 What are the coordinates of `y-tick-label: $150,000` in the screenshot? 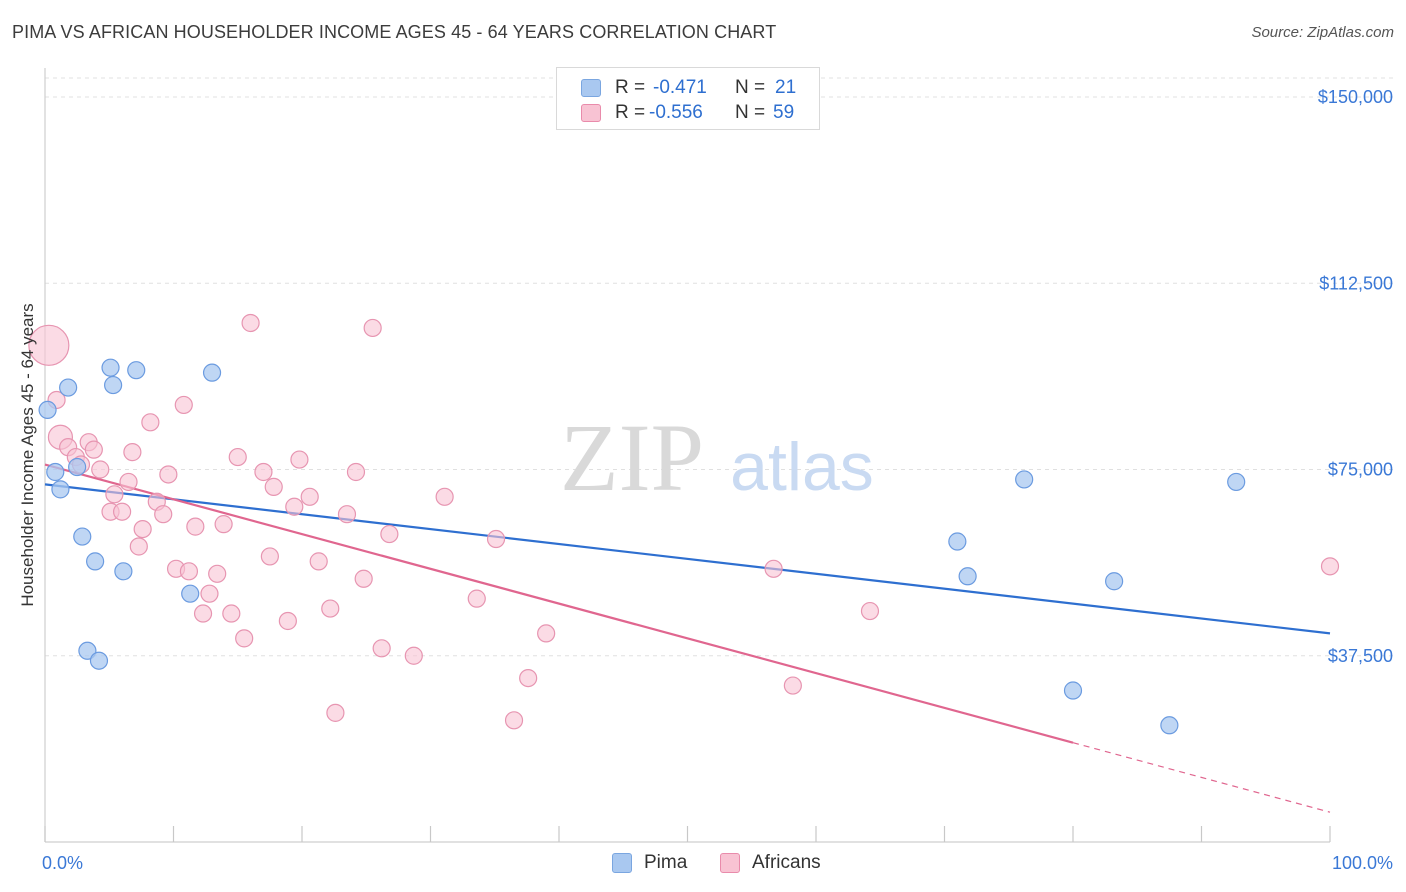 It's located at (1355, 97).